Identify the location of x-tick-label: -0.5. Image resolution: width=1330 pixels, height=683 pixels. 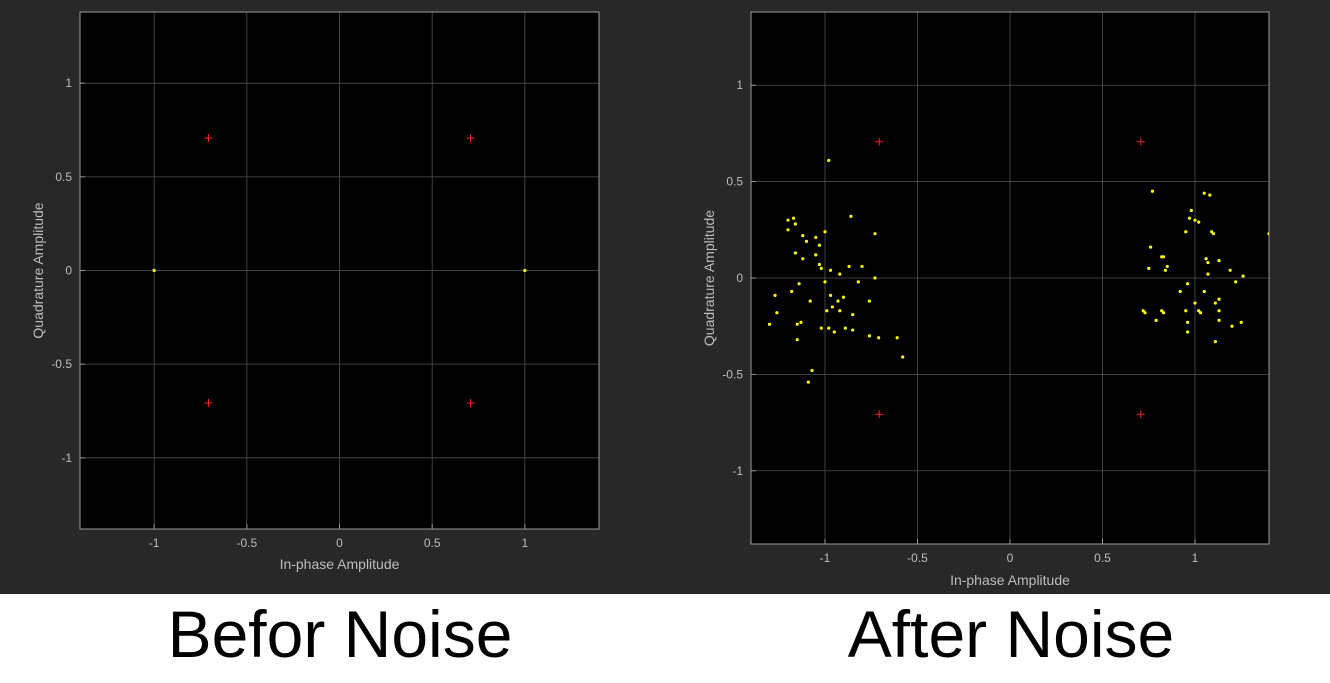
(917, 558).